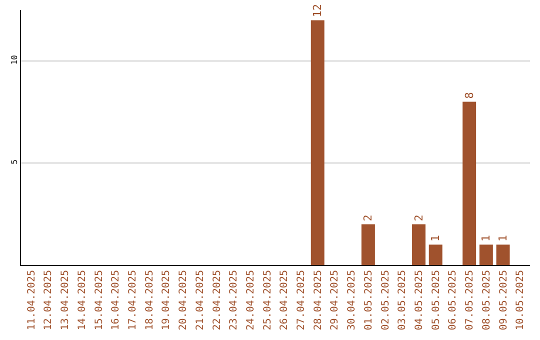 The image size is (540, 340). Describe the element at coordinates (284, 300) in the screenshot. I see `x-tick-label: 26.04.2025` at that location.